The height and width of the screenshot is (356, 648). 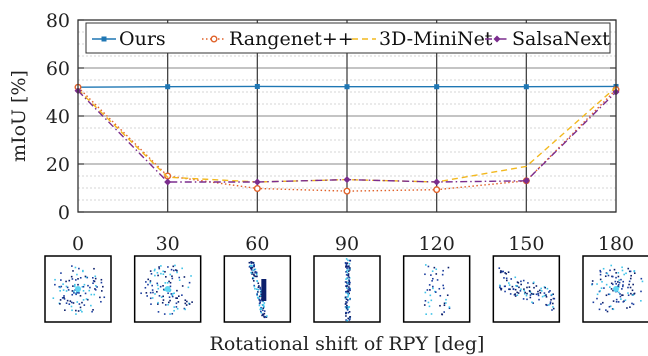 I want to click on x-tick-label: 150, so click(x=526, y=244).